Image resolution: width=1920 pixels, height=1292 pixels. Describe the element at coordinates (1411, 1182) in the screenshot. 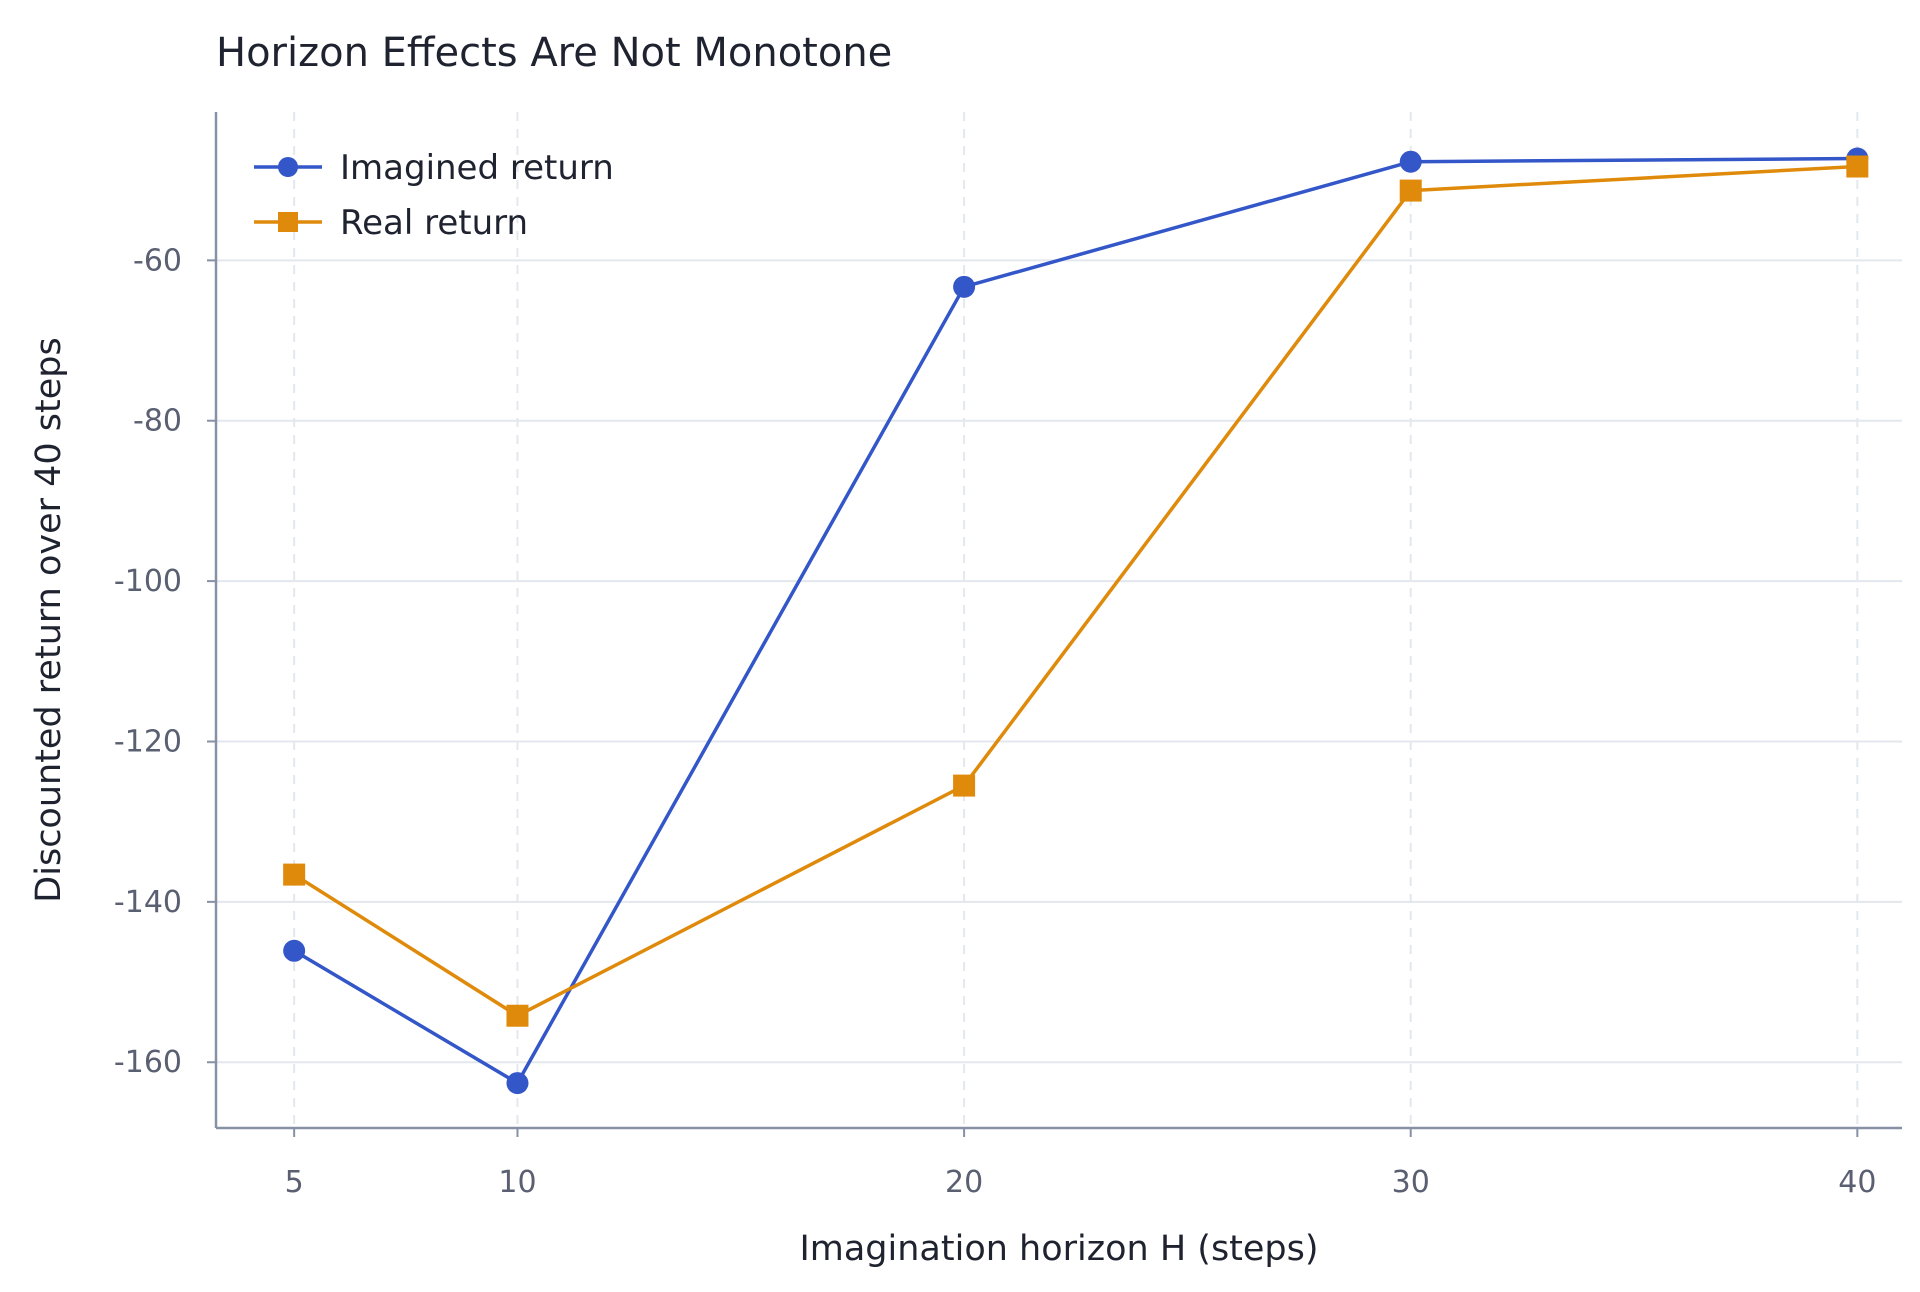

I see `x-tick-label: 30` at that location.